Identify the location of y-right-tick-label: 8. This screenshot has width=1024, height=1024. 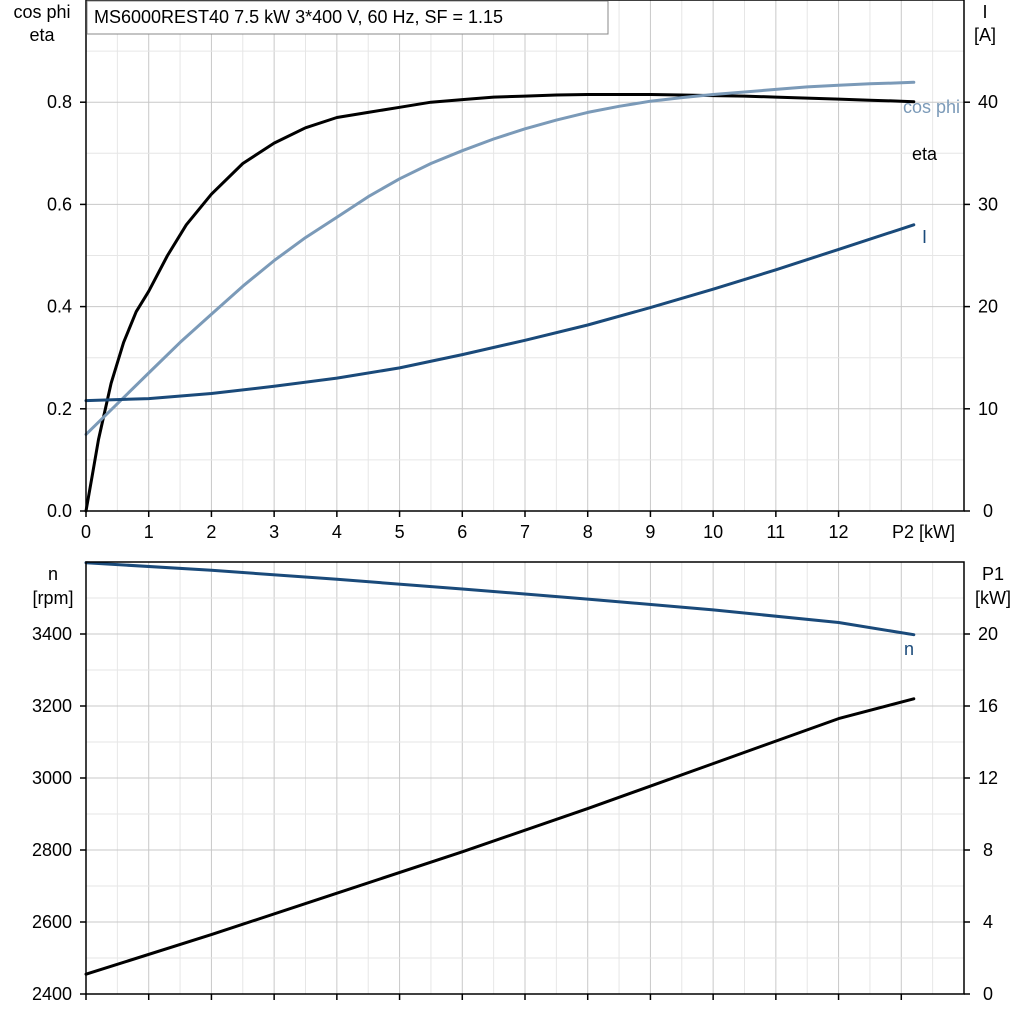
(988, 850).